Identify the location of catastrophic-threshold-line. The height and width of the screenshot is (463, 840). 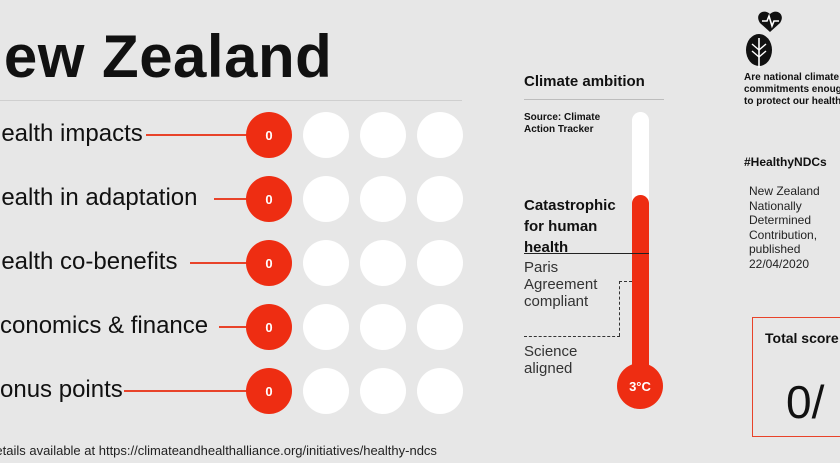
(586, 253).